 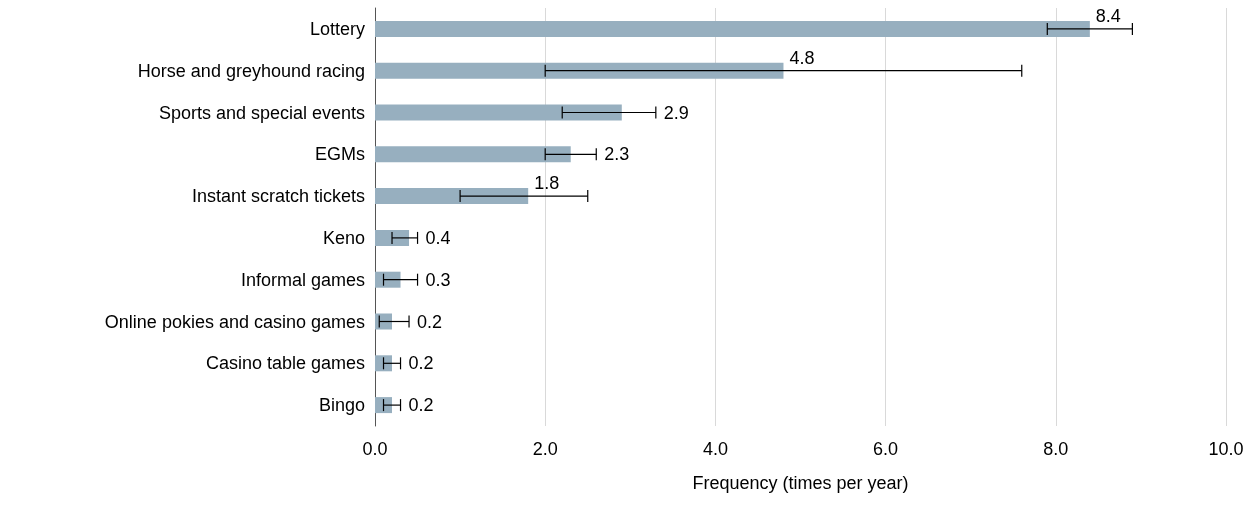 I want to click on y-tick-label: Horse and greyhound racing, so click(x=251, y=70).